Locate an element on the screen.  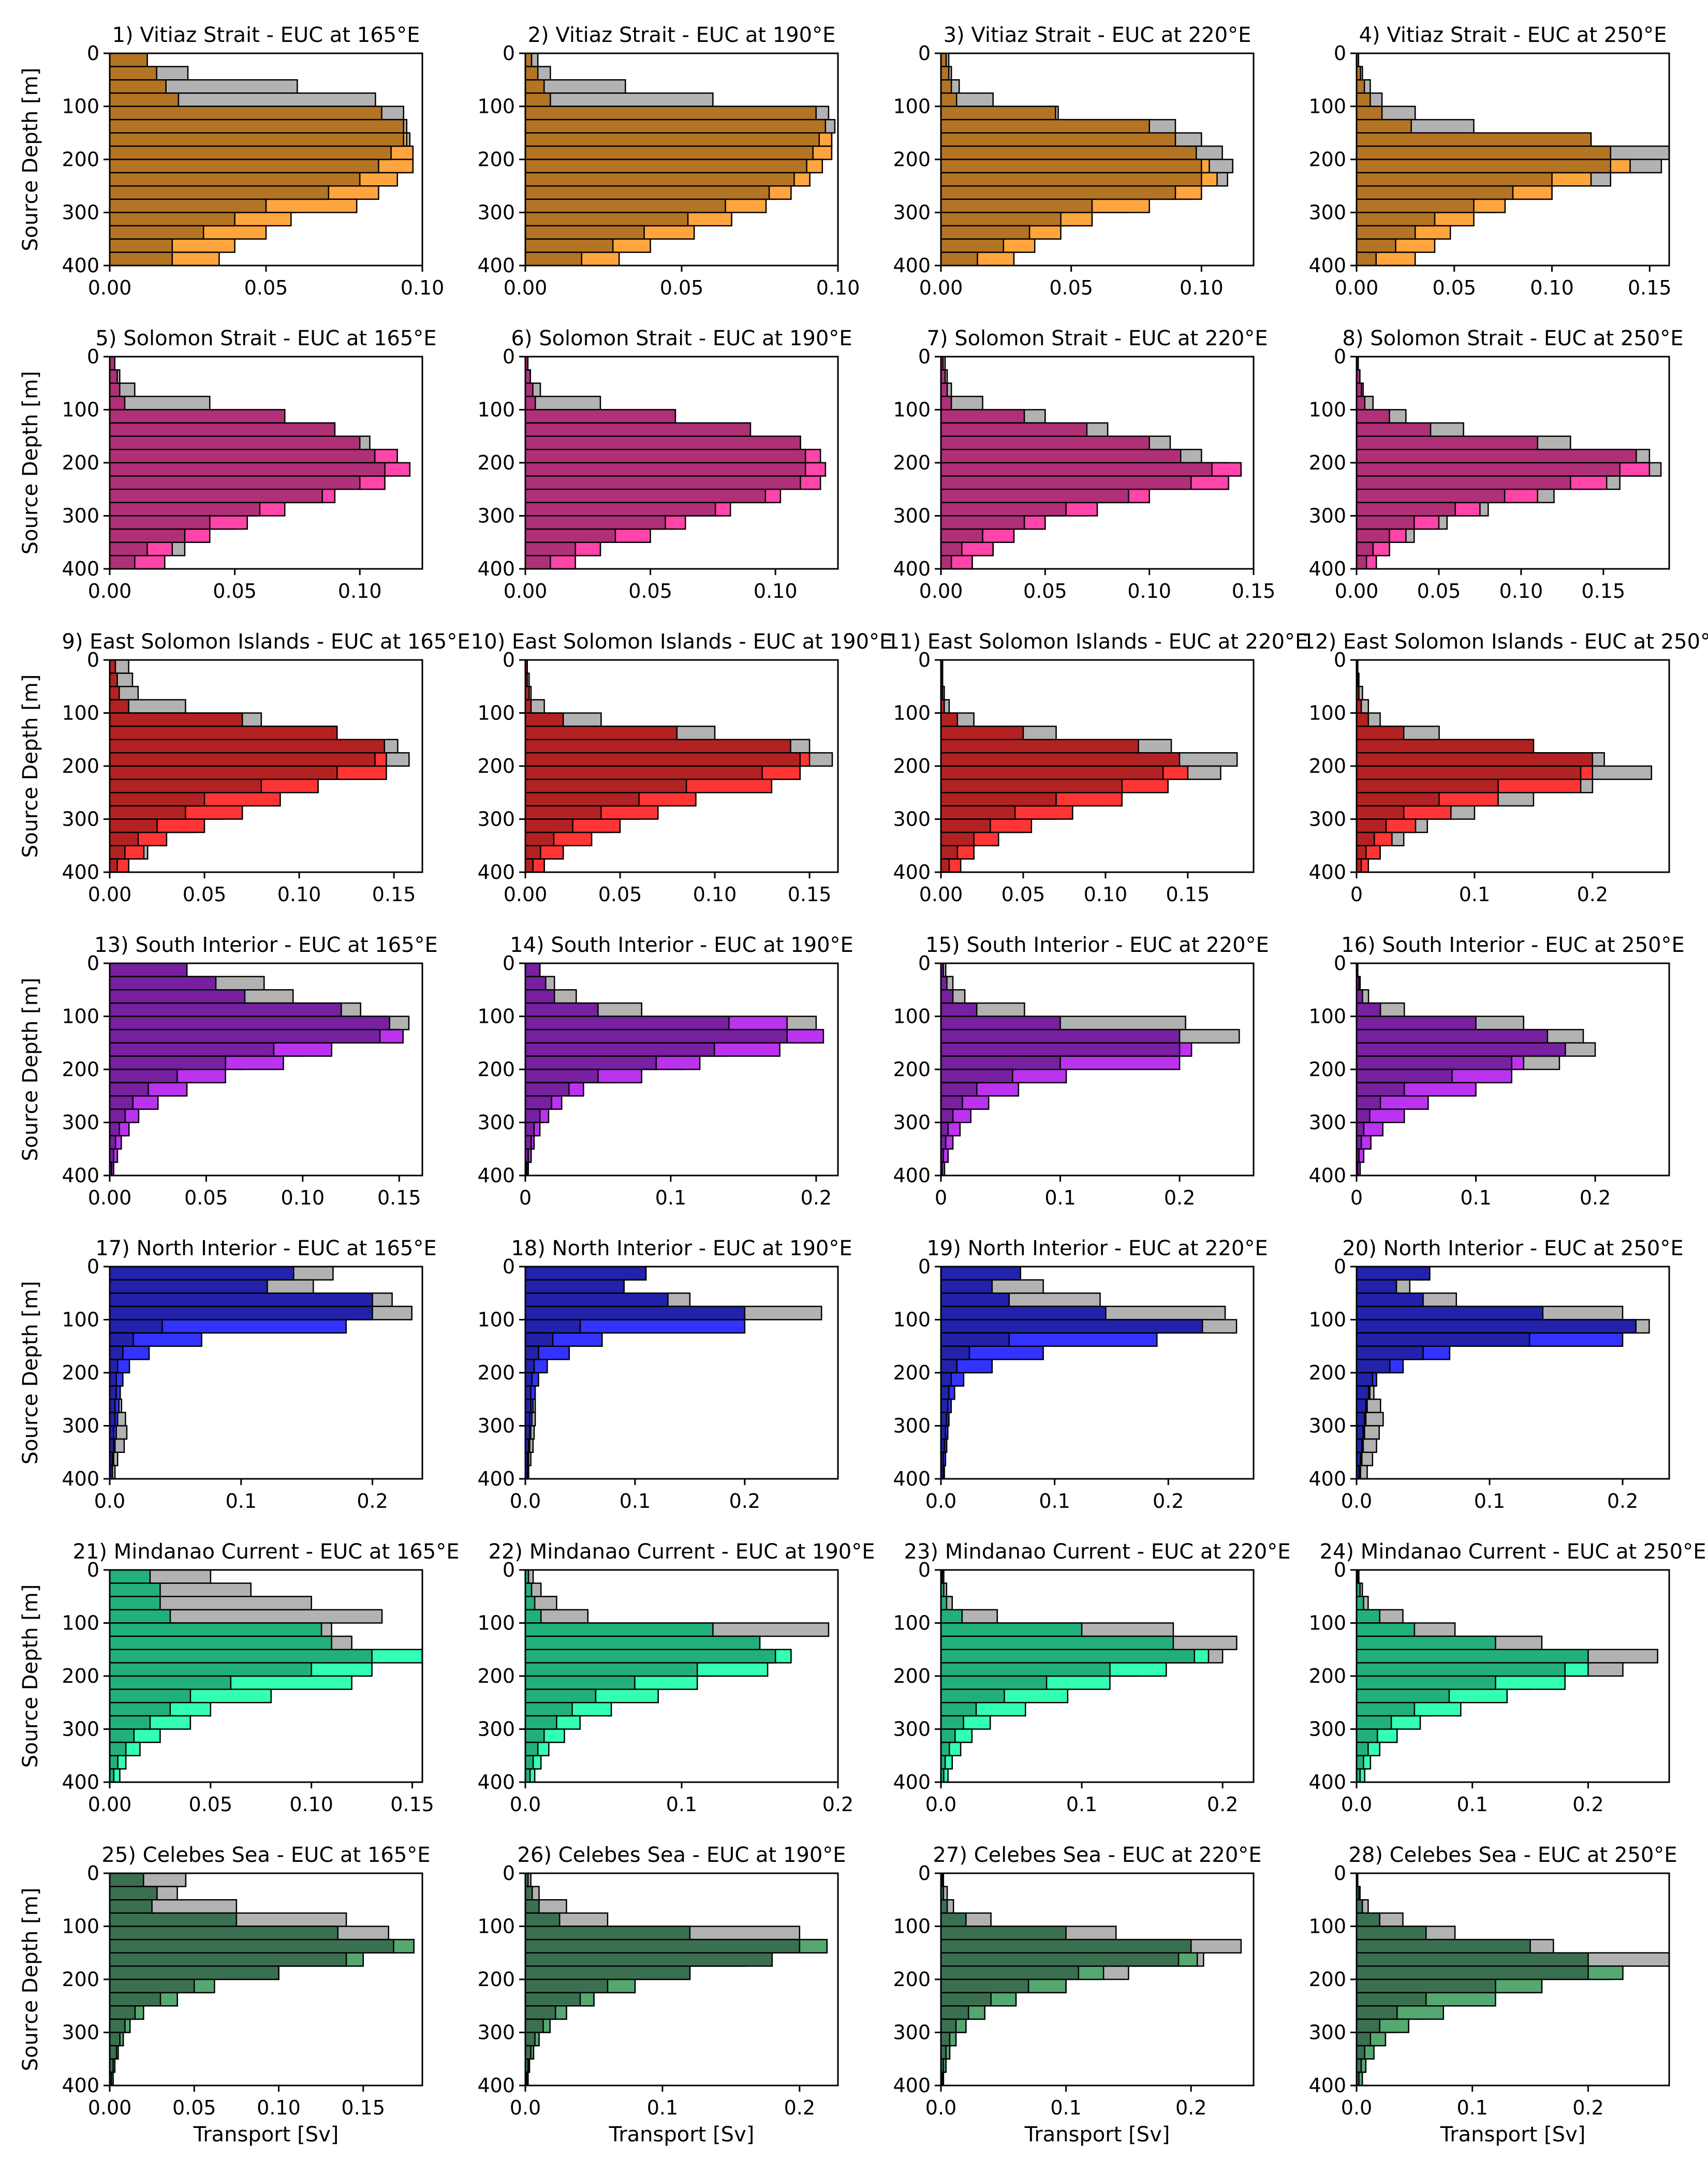
x-tick-label: 0.2 is located at coordinates (1622, 1501).